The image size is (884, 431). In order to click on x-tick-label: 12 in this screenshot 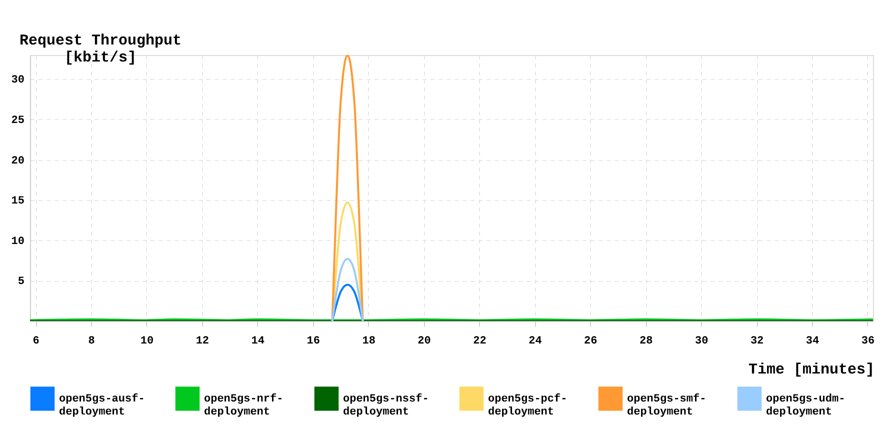, I will do `click(203, 342)`.